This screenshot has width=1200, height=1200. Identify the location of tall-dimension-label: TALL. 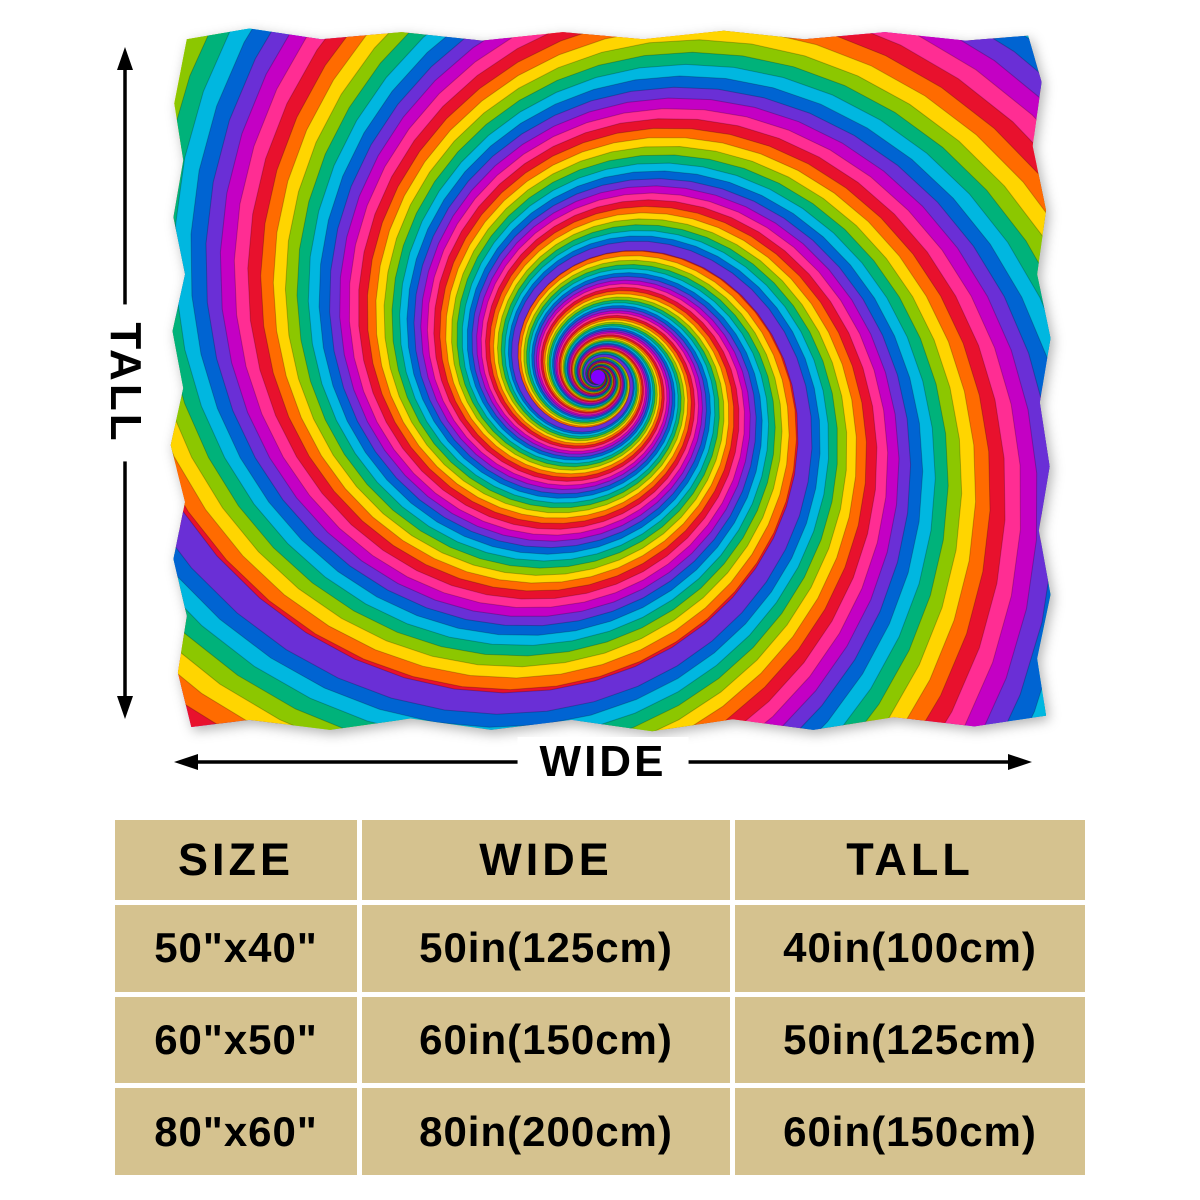
(125, 383).